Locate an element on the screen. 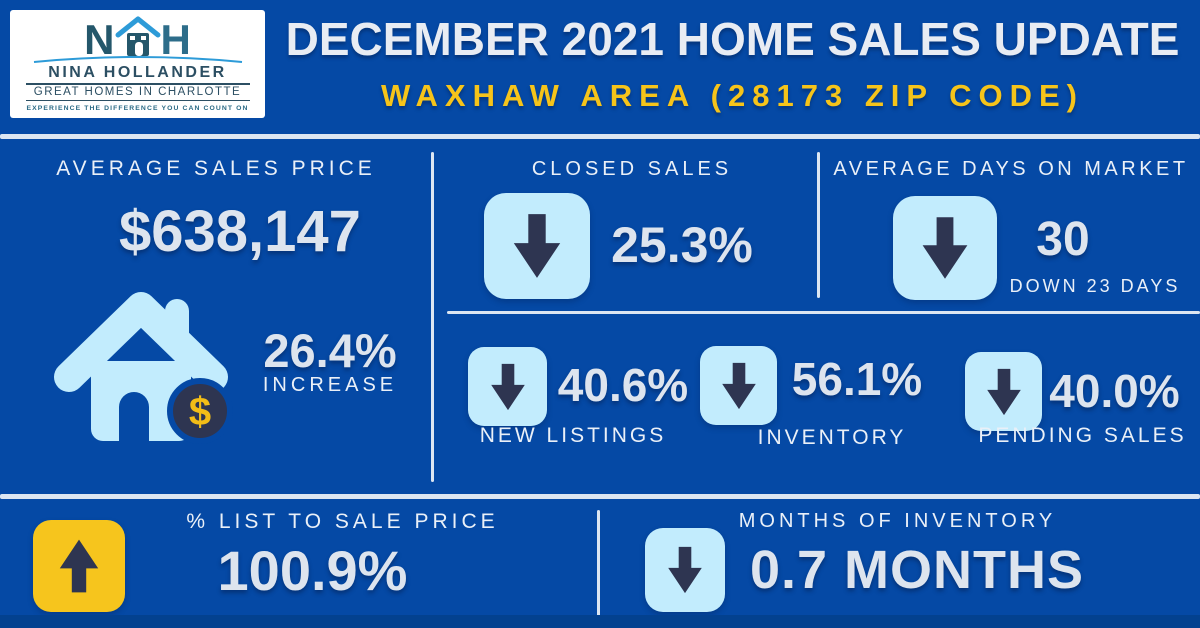 This screenshot has width=1200, height=628. list-to-sale-label: % LIST TO SALE PRICE is located at coordinates (342, 521).